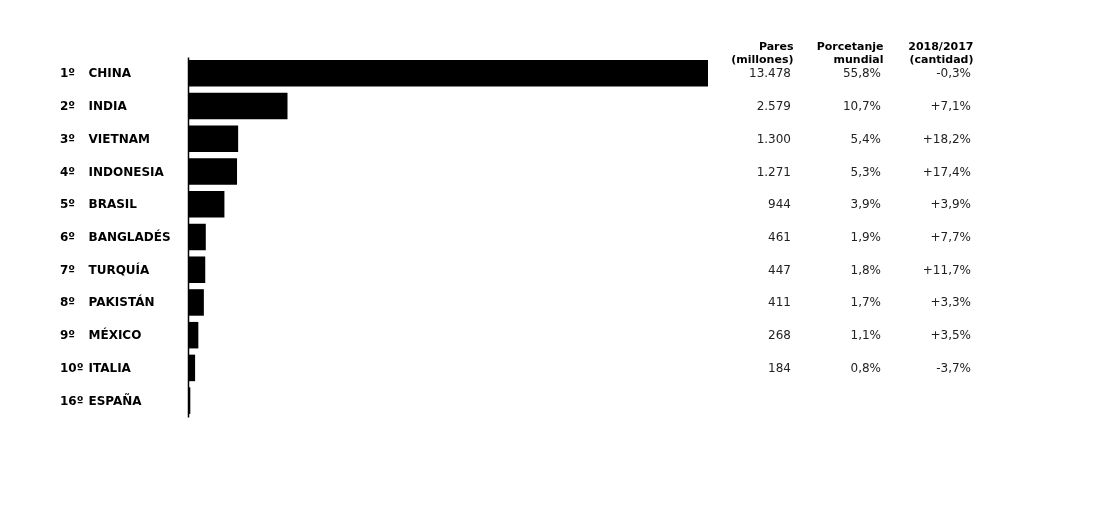  Describe the element at coordinates (68, 302) in the screenshot. I see `text: 8º` at that location.